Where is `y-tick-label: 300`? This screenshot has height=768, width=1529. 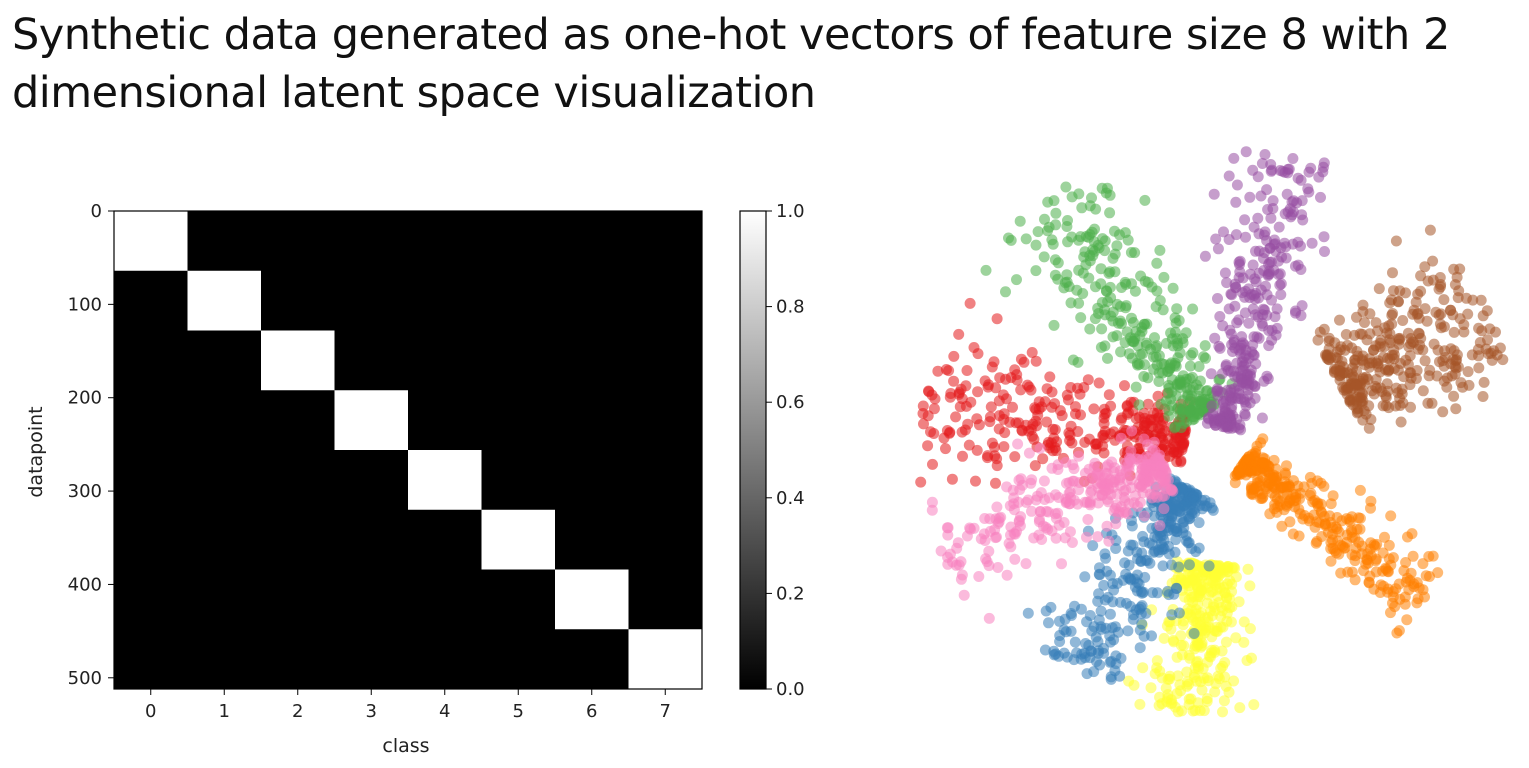
y-tick-label: 300 is located at coordinates (85, 491).